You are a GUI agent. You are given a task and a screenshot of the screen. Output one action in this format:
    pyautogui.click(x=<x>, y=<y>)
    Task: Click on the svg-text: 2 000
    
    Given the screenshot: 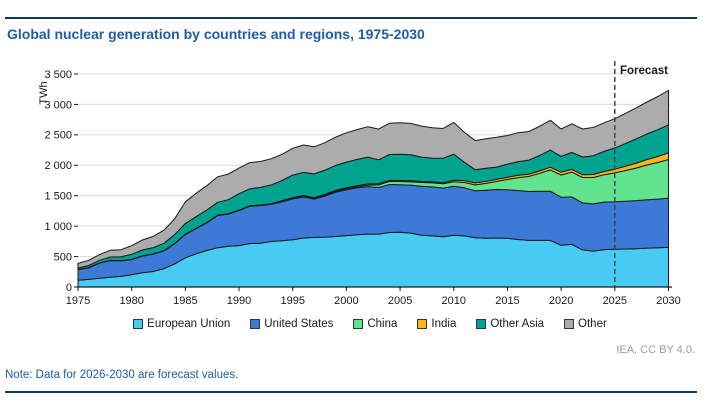 What is the action you would take?
    pyautogui.click(x=58, y=166)
    